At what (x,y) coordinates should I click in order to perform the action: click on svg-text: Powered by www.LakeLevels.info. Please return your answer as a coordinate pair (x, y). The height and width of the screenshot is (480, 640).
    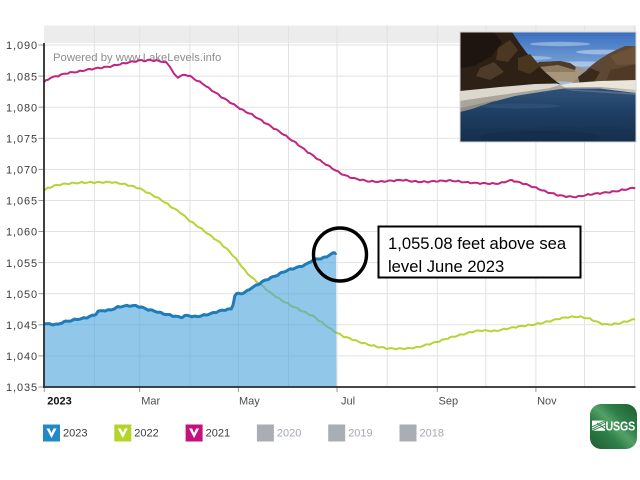
    Looking at the image, I should click on (137, 58).